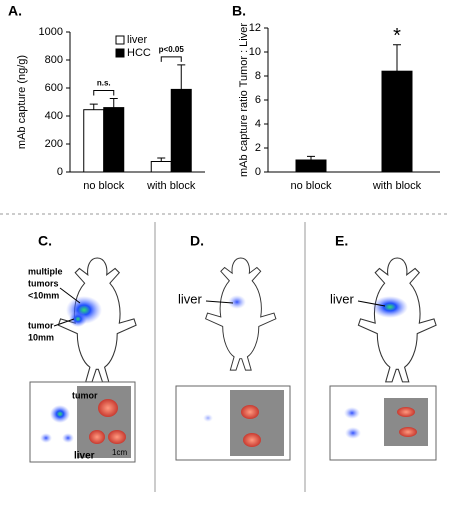 The image size is (450, 506). What do you see at coordinates (258, 148) in the screenshot?
I see `y-tick-label: 2` at bounding box center [258, 148].